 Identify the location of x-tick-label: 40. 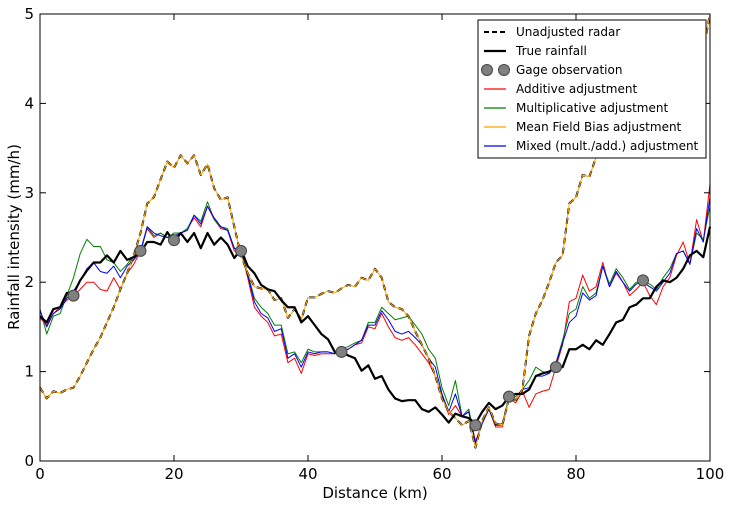
(307, 474).